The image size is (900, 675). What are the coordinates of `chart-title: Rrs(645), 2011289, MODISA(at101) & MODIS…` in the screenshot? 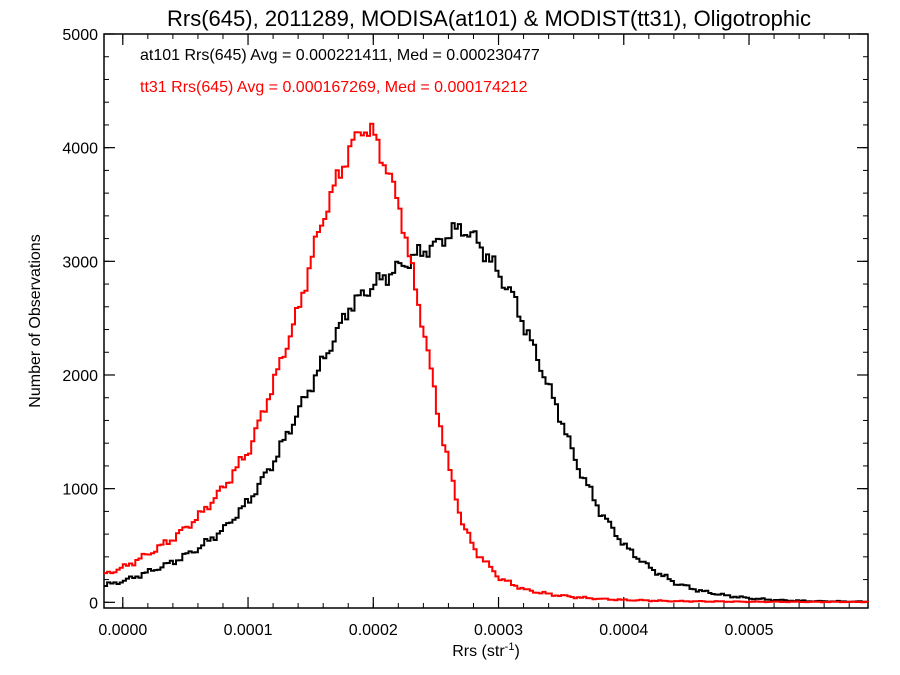 It's located at (489, 18).